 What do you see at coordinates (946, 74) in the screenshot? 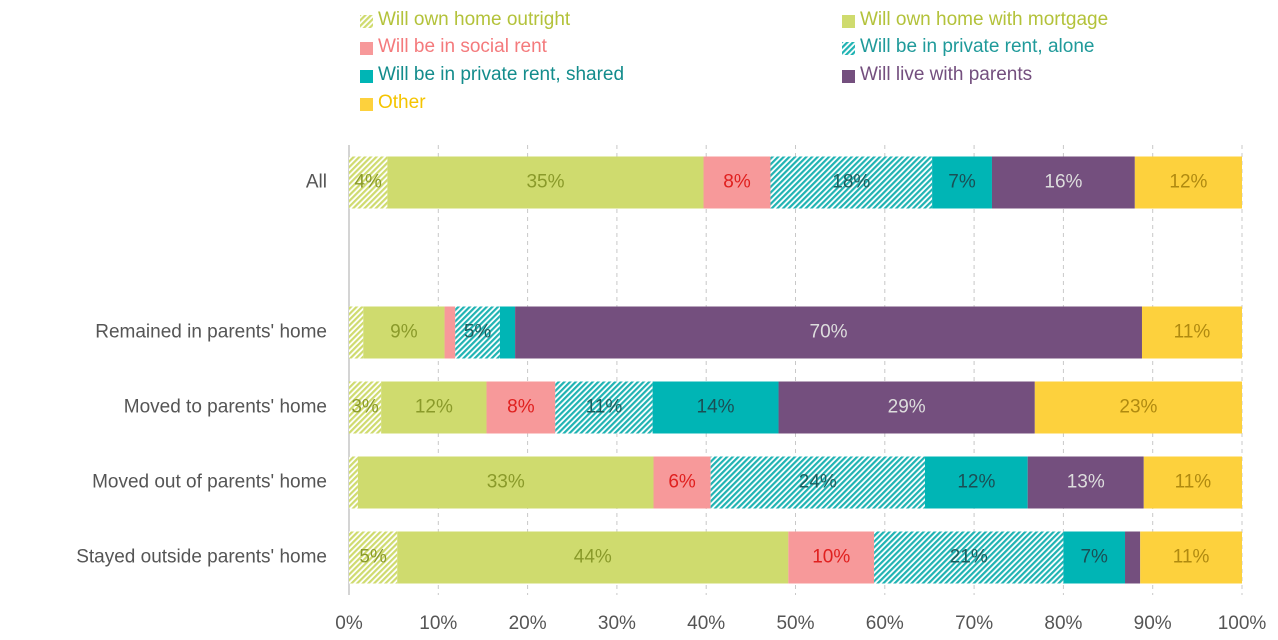
I see `legend-label: Will live with parents` at bounding box center [946, 74].